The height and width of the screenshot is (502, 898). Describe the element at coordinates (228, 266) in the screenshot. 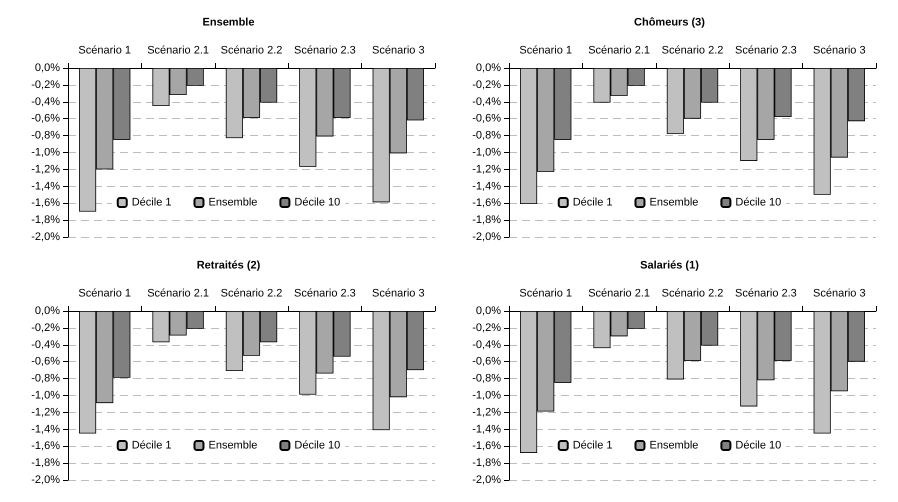

I see `chart-title: Retraités (2)` at that location.